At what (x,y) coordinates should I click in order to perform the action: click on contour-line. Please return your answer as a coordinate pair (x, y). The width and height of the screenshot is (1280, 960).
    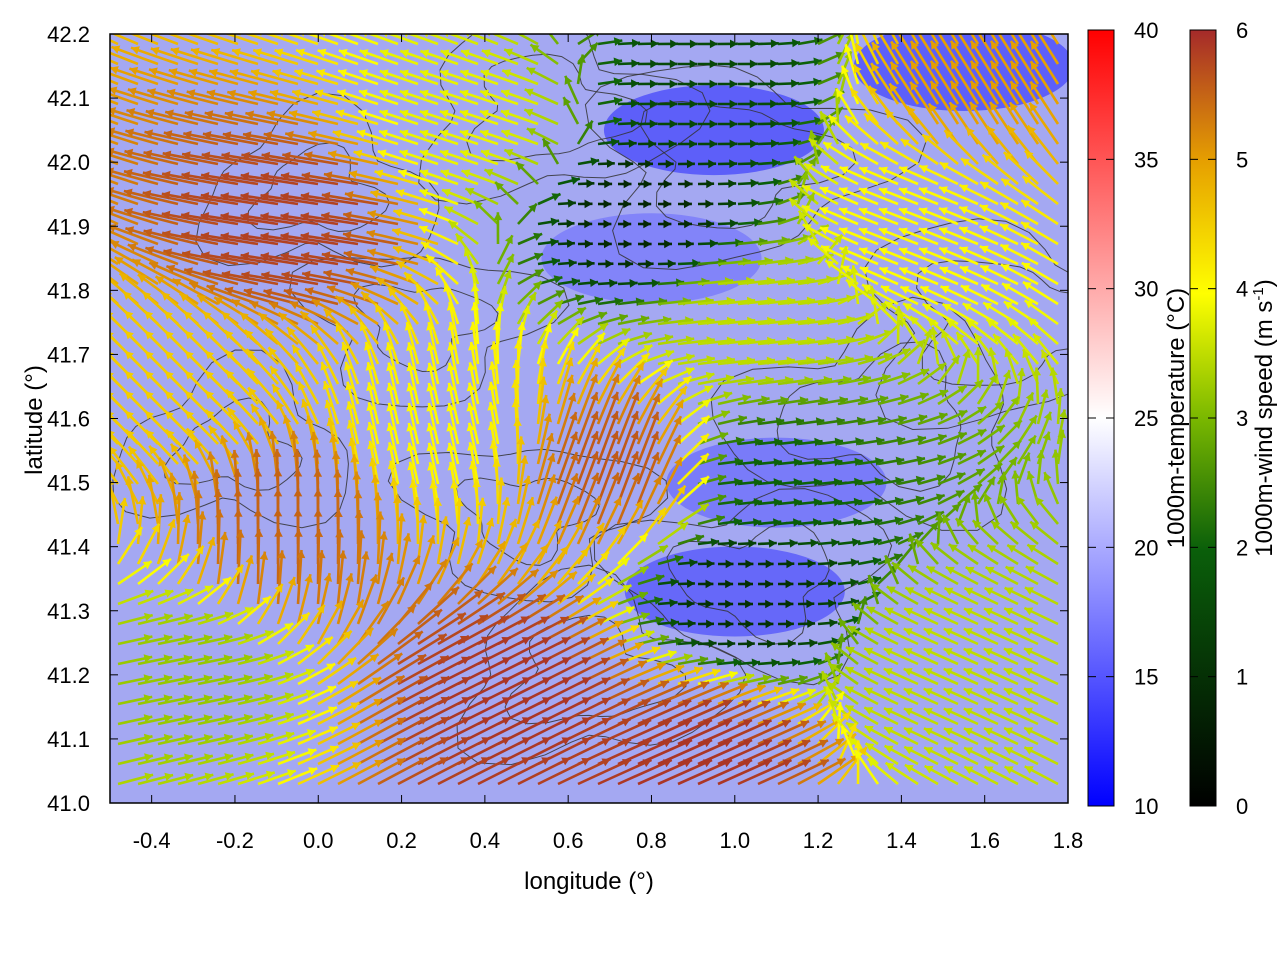
    Looking at the image, I should click on (230, 439).